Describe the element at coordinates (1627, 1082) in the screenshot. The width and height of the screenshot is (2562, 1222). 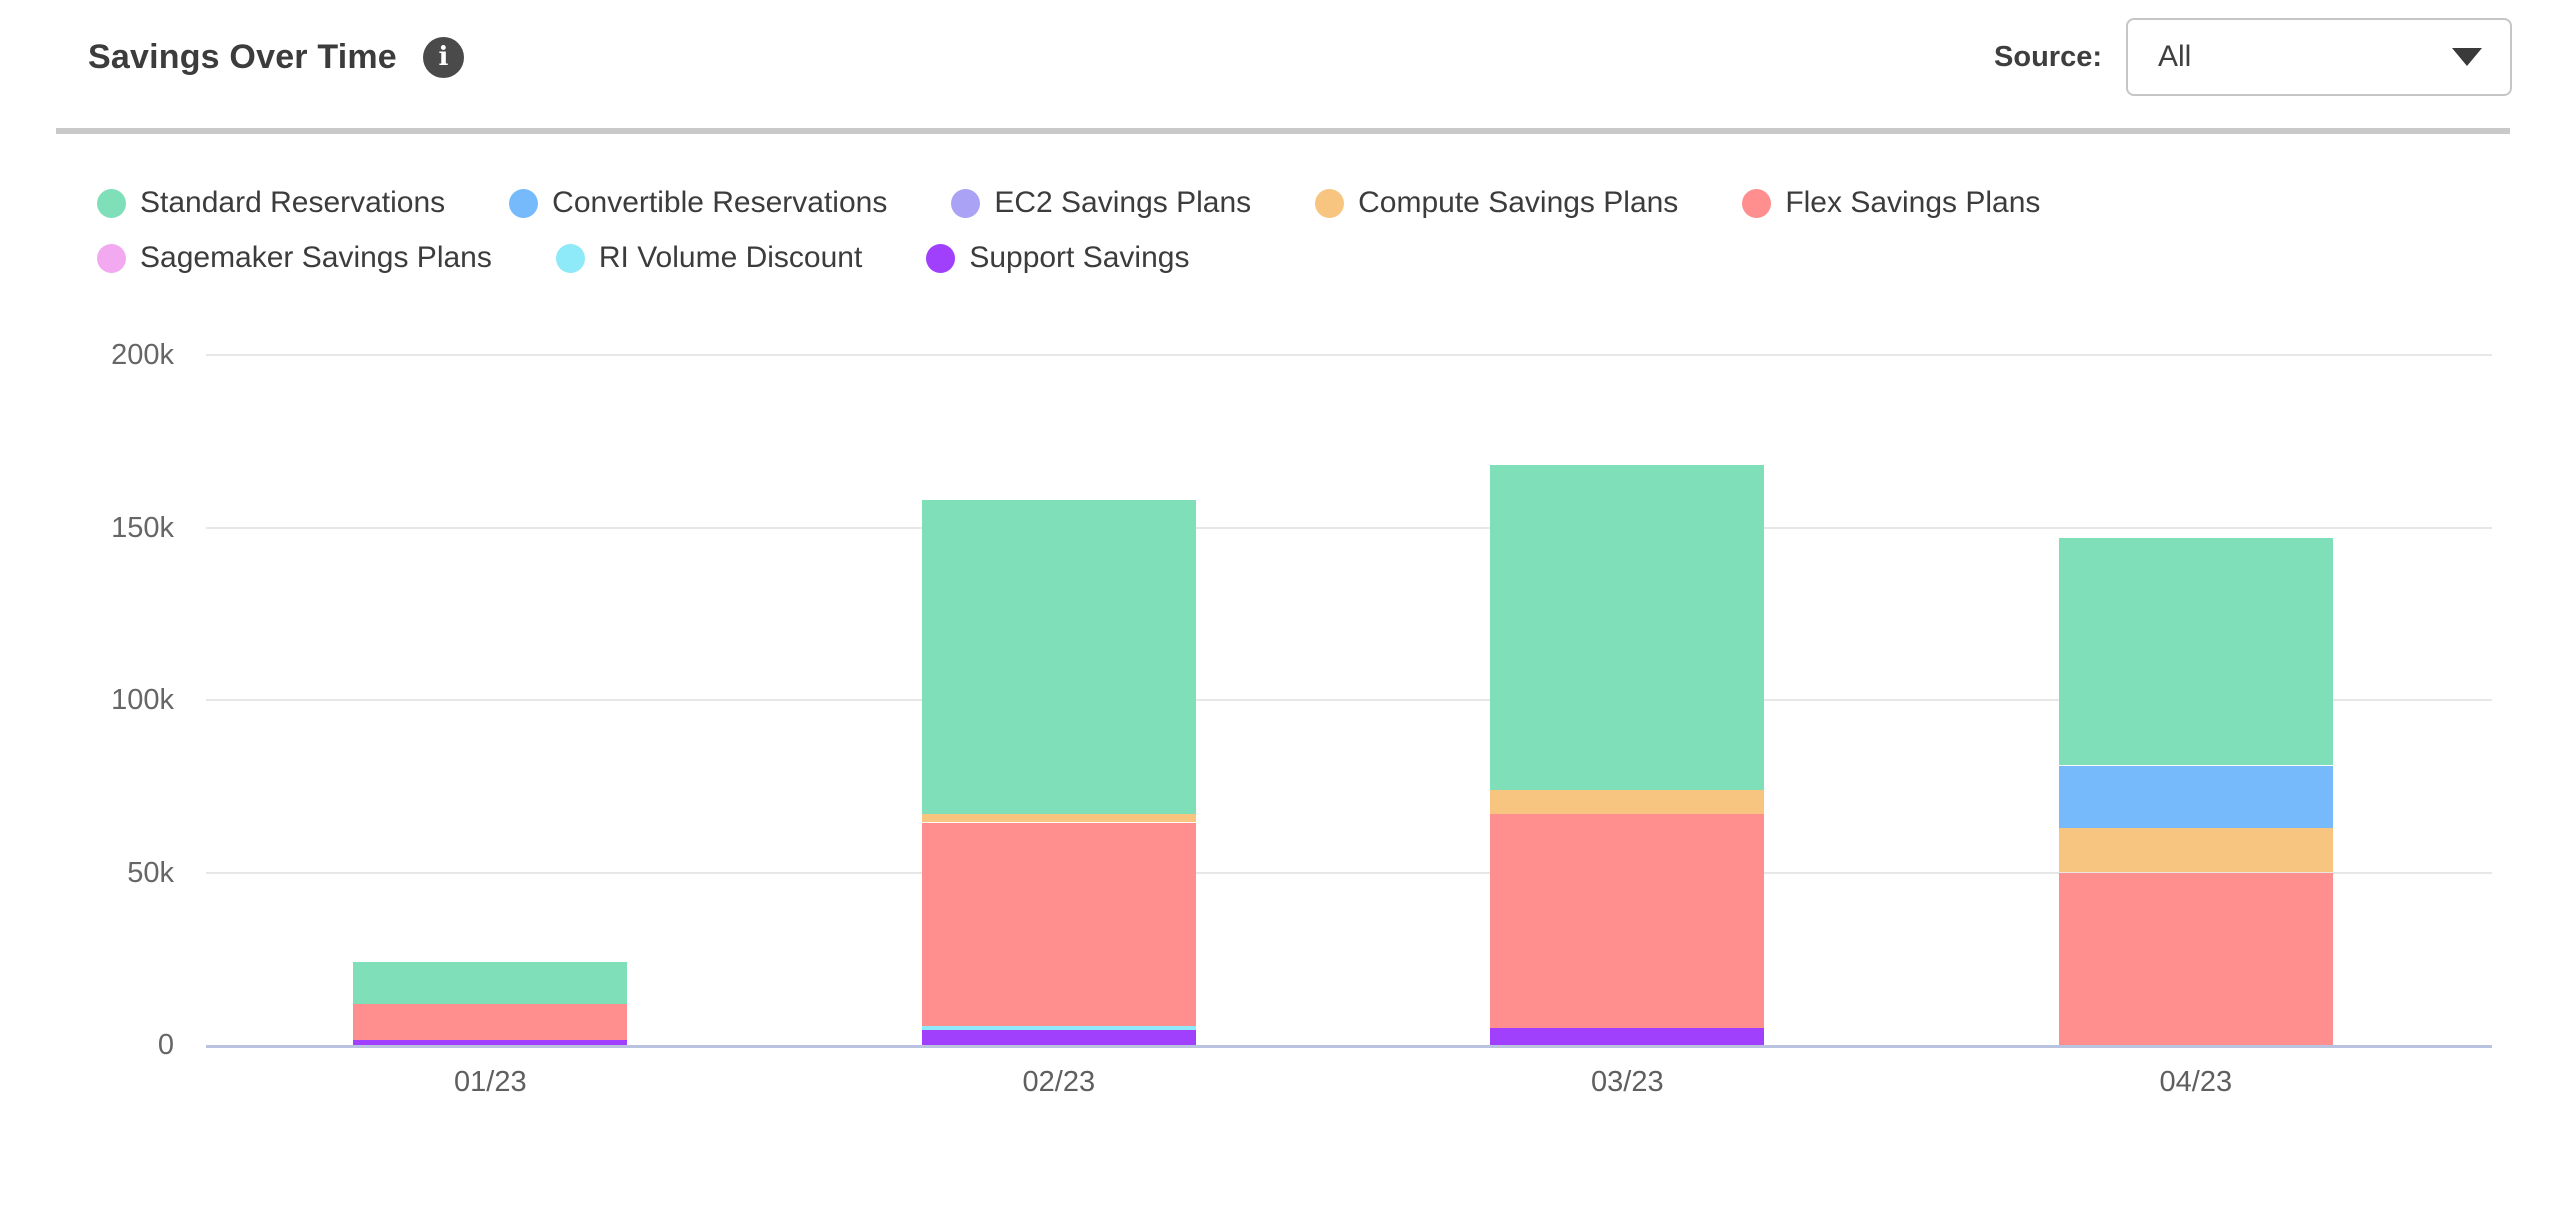
I see `x-axis-label-03-23: 03/23` at that location.